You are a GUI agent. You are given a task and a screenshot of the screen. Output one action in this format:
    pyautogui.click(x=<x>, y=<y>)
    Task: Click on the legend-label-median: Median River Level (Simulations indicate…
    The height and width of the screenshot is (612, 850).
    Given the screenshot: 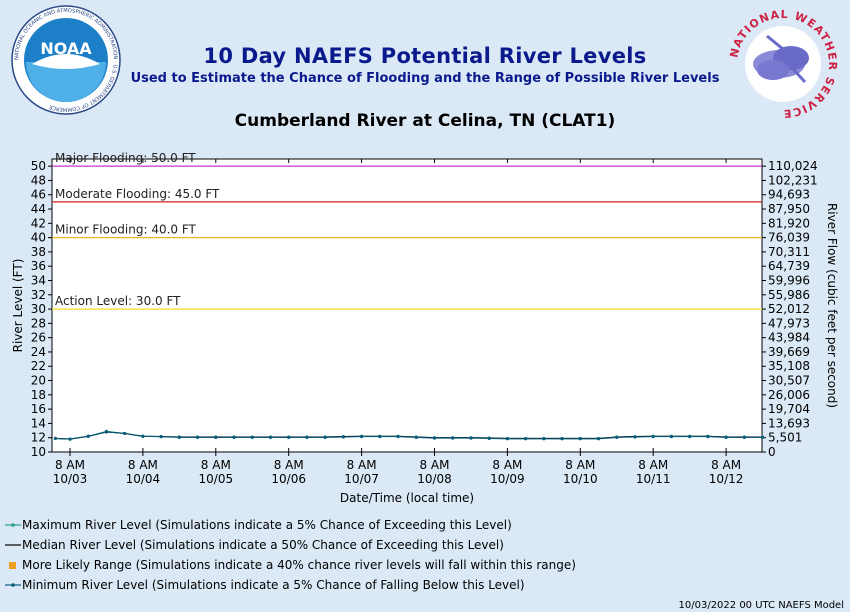 What is the action you would take?
    pyautogui.click(x=263, y=545)
    